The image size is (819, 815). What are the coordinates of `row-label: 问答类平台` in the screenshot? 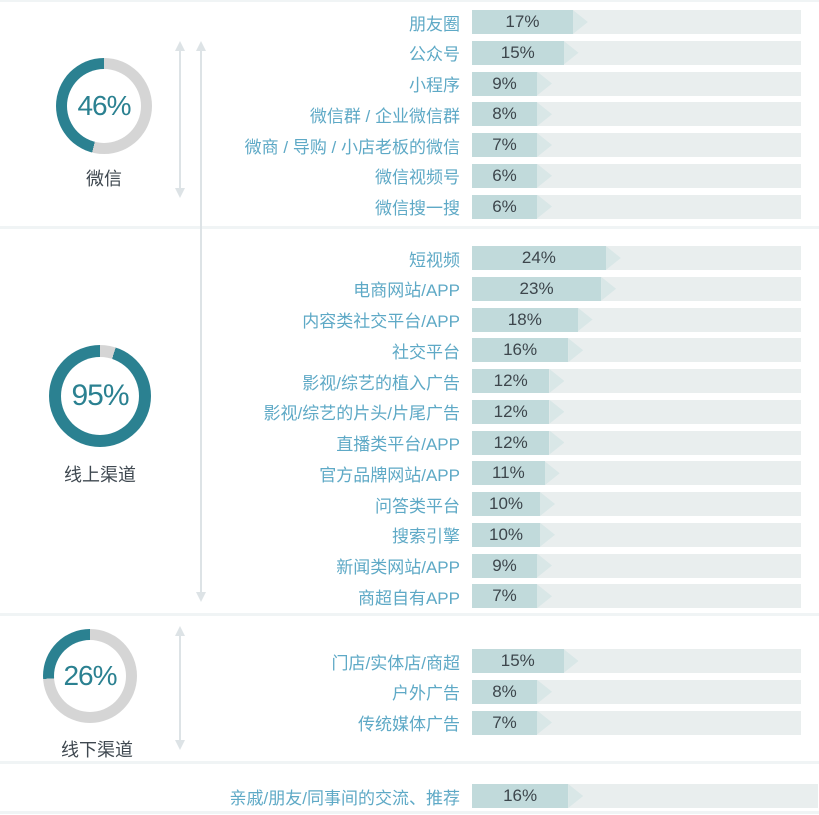 It's located at (417, 506).